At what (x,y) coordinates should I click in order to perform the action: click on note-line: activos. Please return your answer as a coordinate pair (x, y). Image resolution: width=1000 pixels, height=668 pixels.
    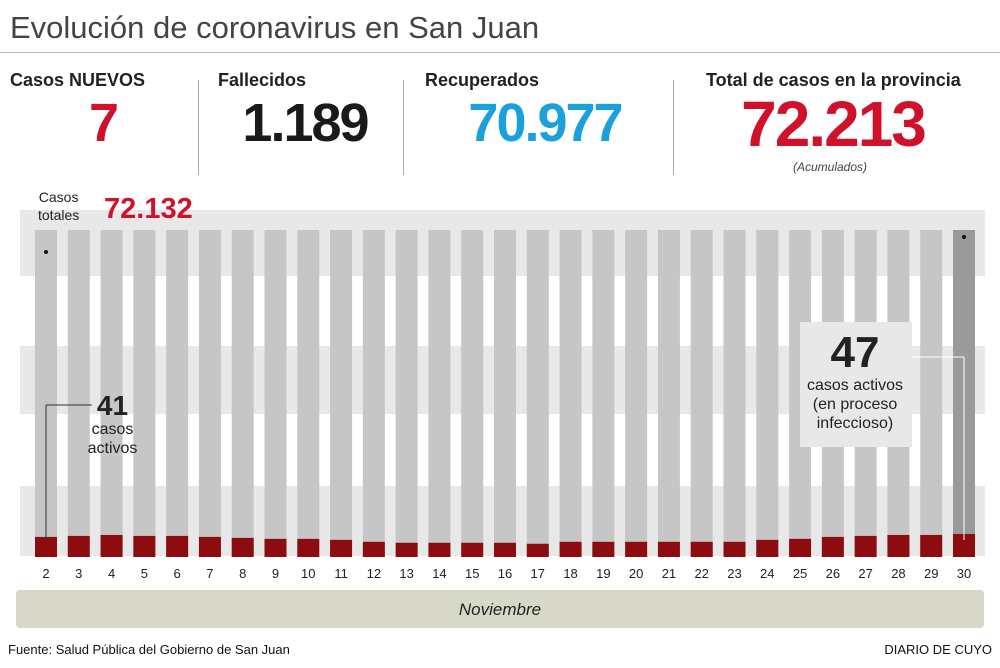
    Looking at the image, I should click on (112, 448).